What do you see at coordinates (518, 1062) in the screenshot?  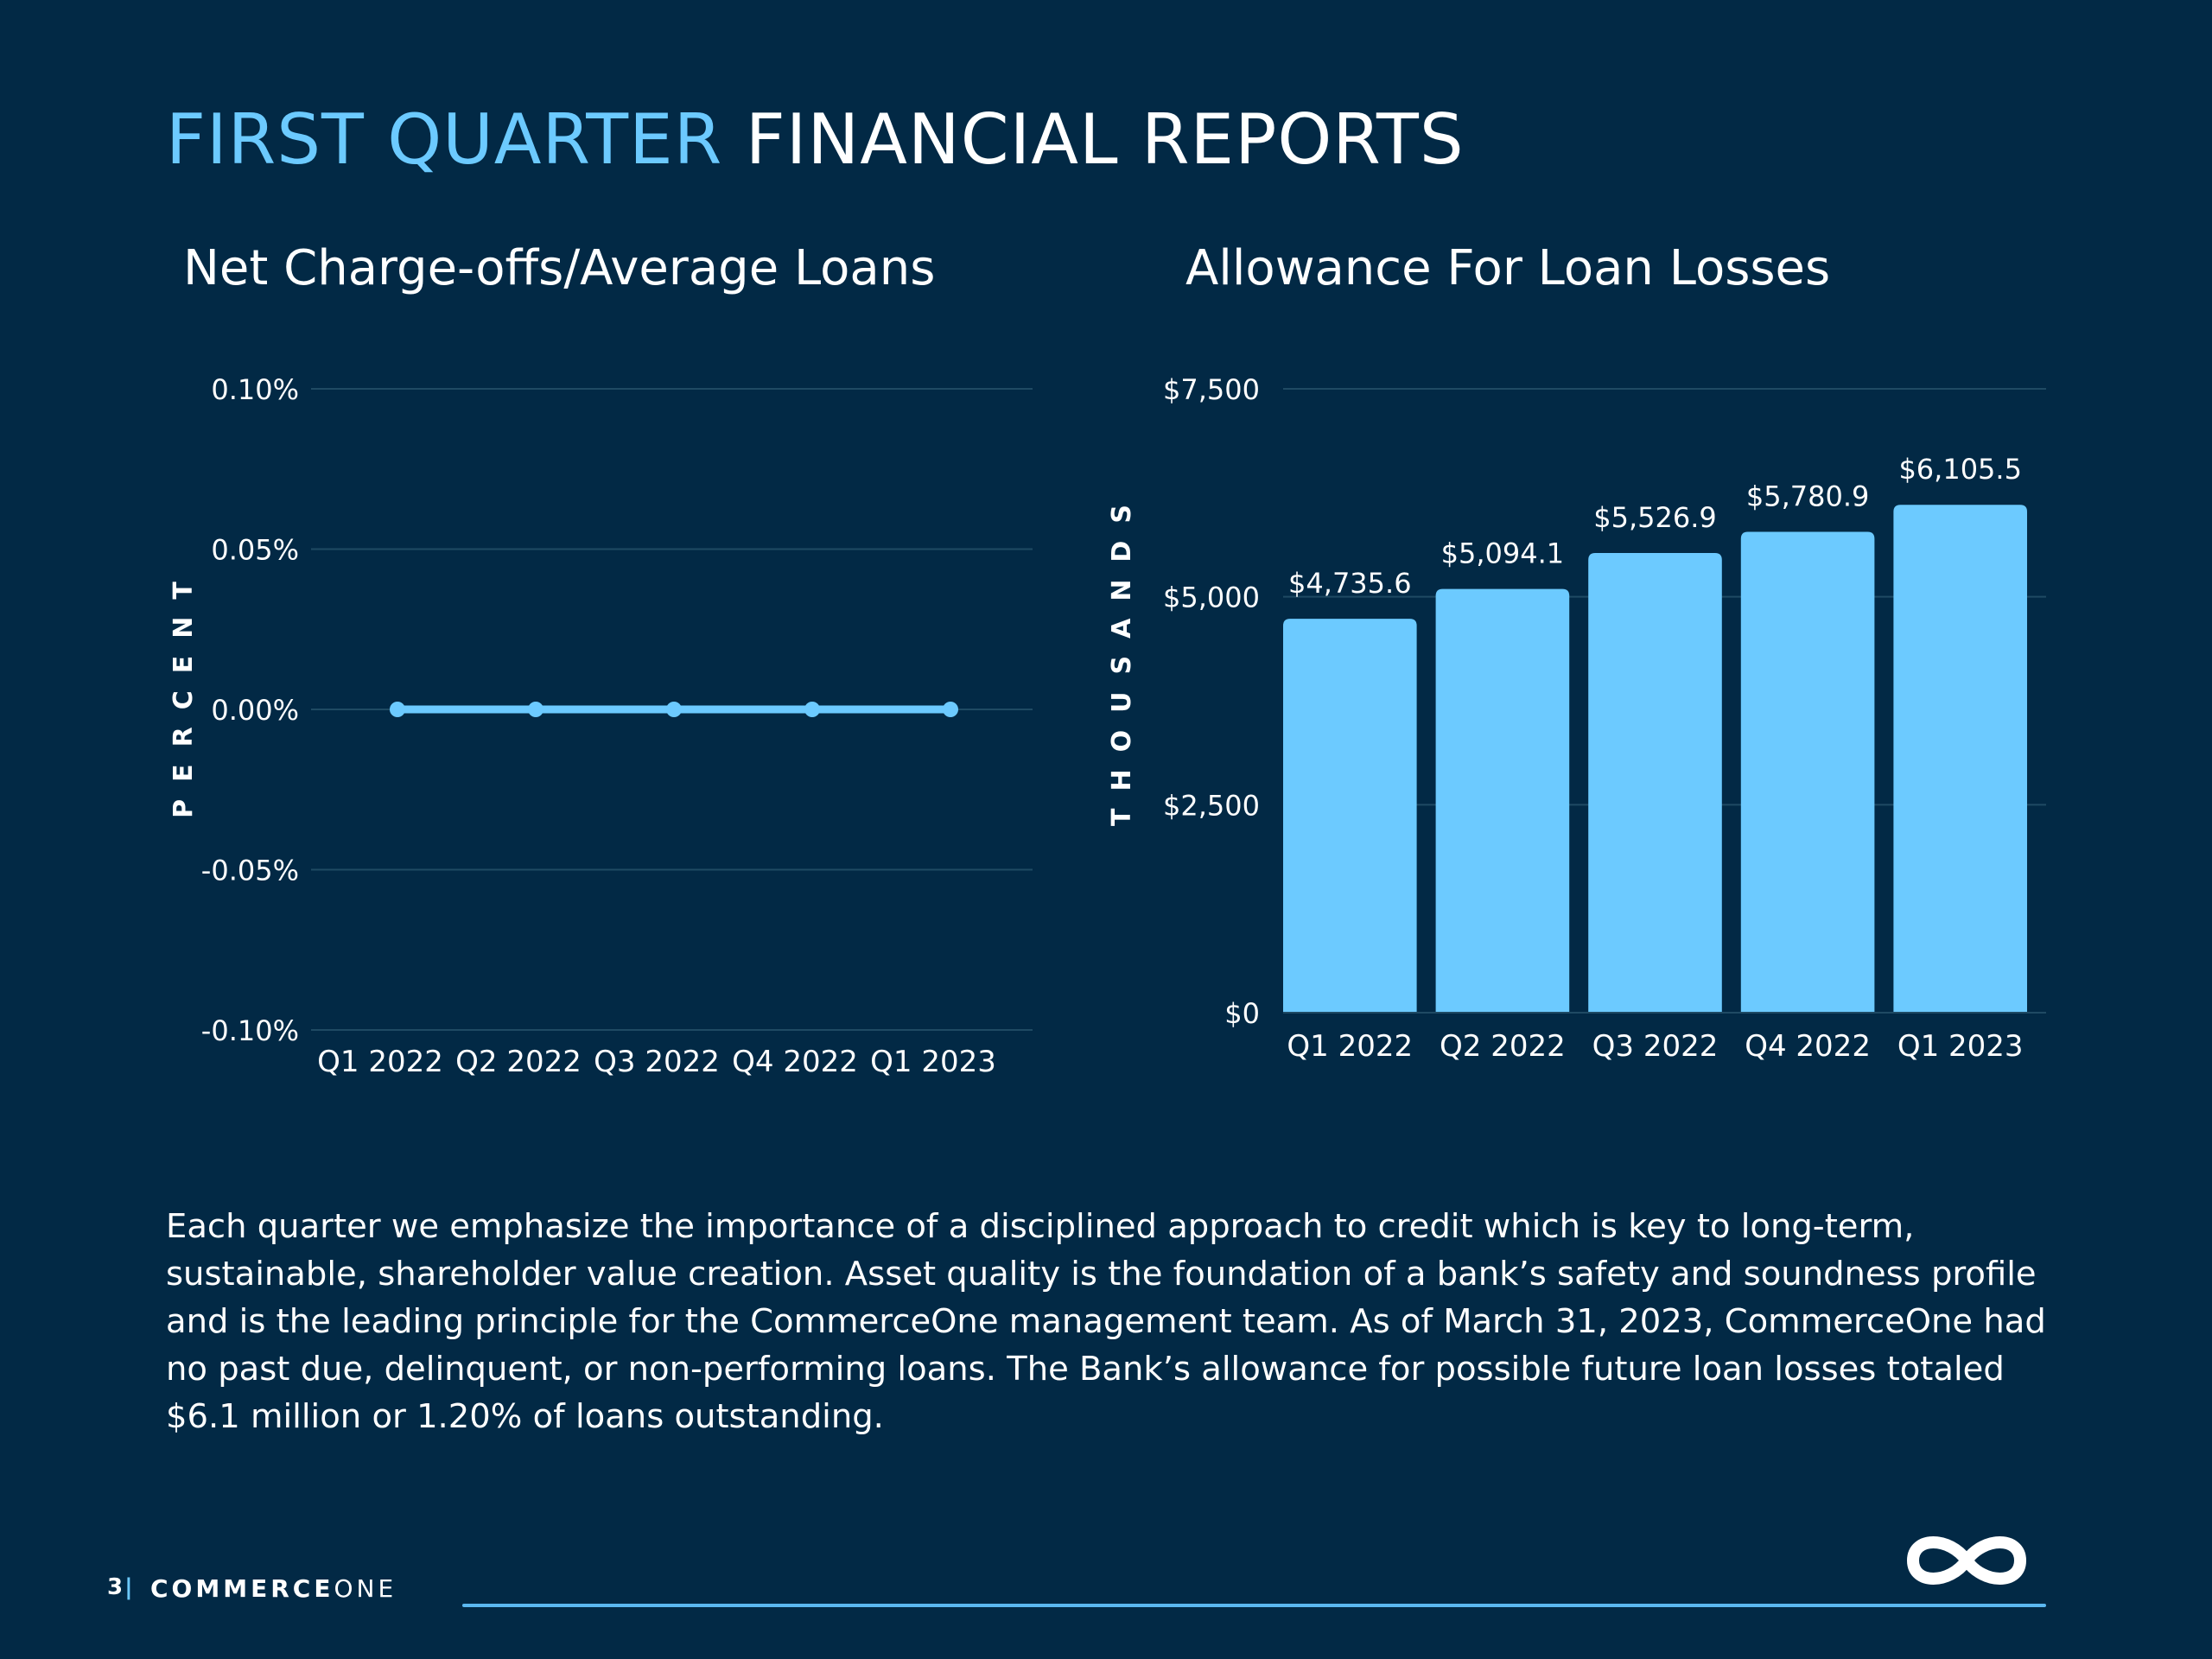 I see `line-chart-x-tick-label: Q2 2022` at bounding box center [518, 1062].